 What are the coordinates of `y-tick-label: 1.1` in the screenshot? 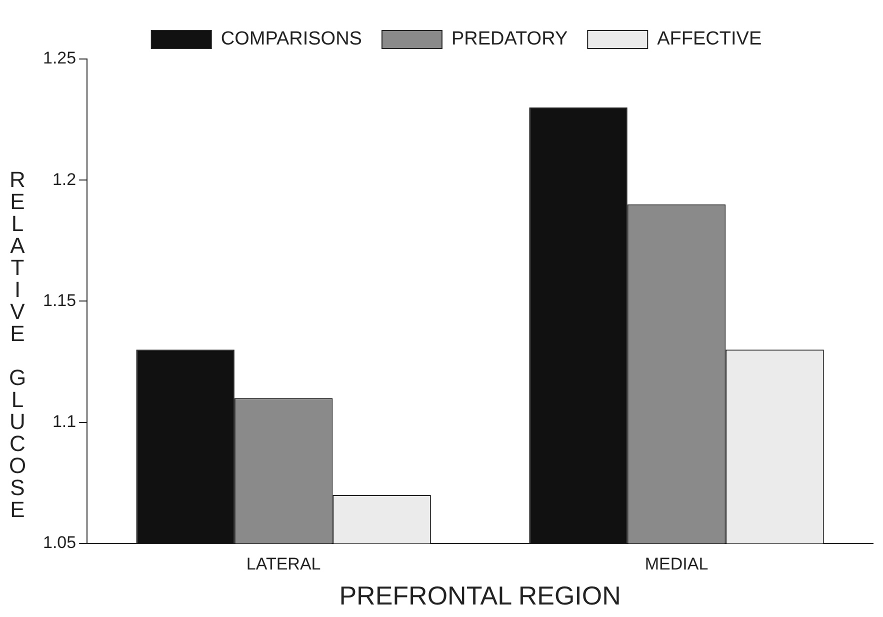 It's located at (64, 421).